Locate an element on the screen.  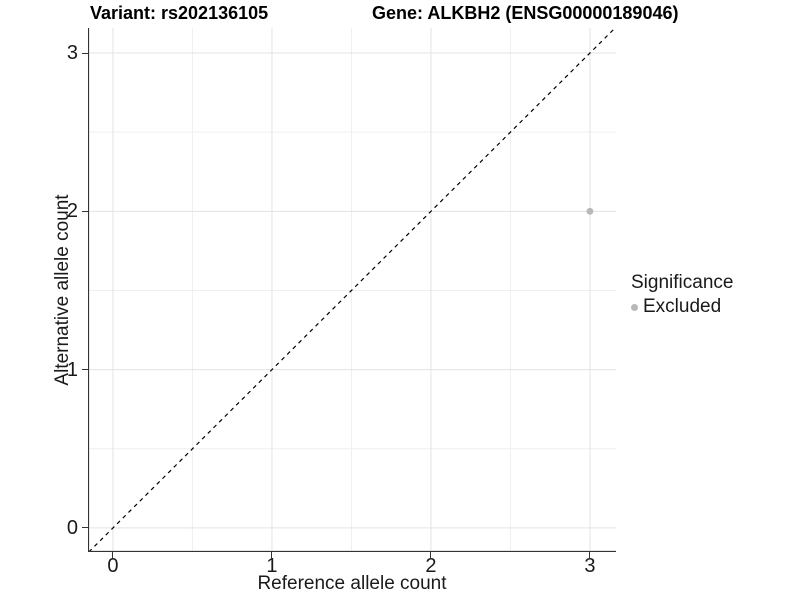
x-tick-label: 2 is located at coordinates (431, 566).